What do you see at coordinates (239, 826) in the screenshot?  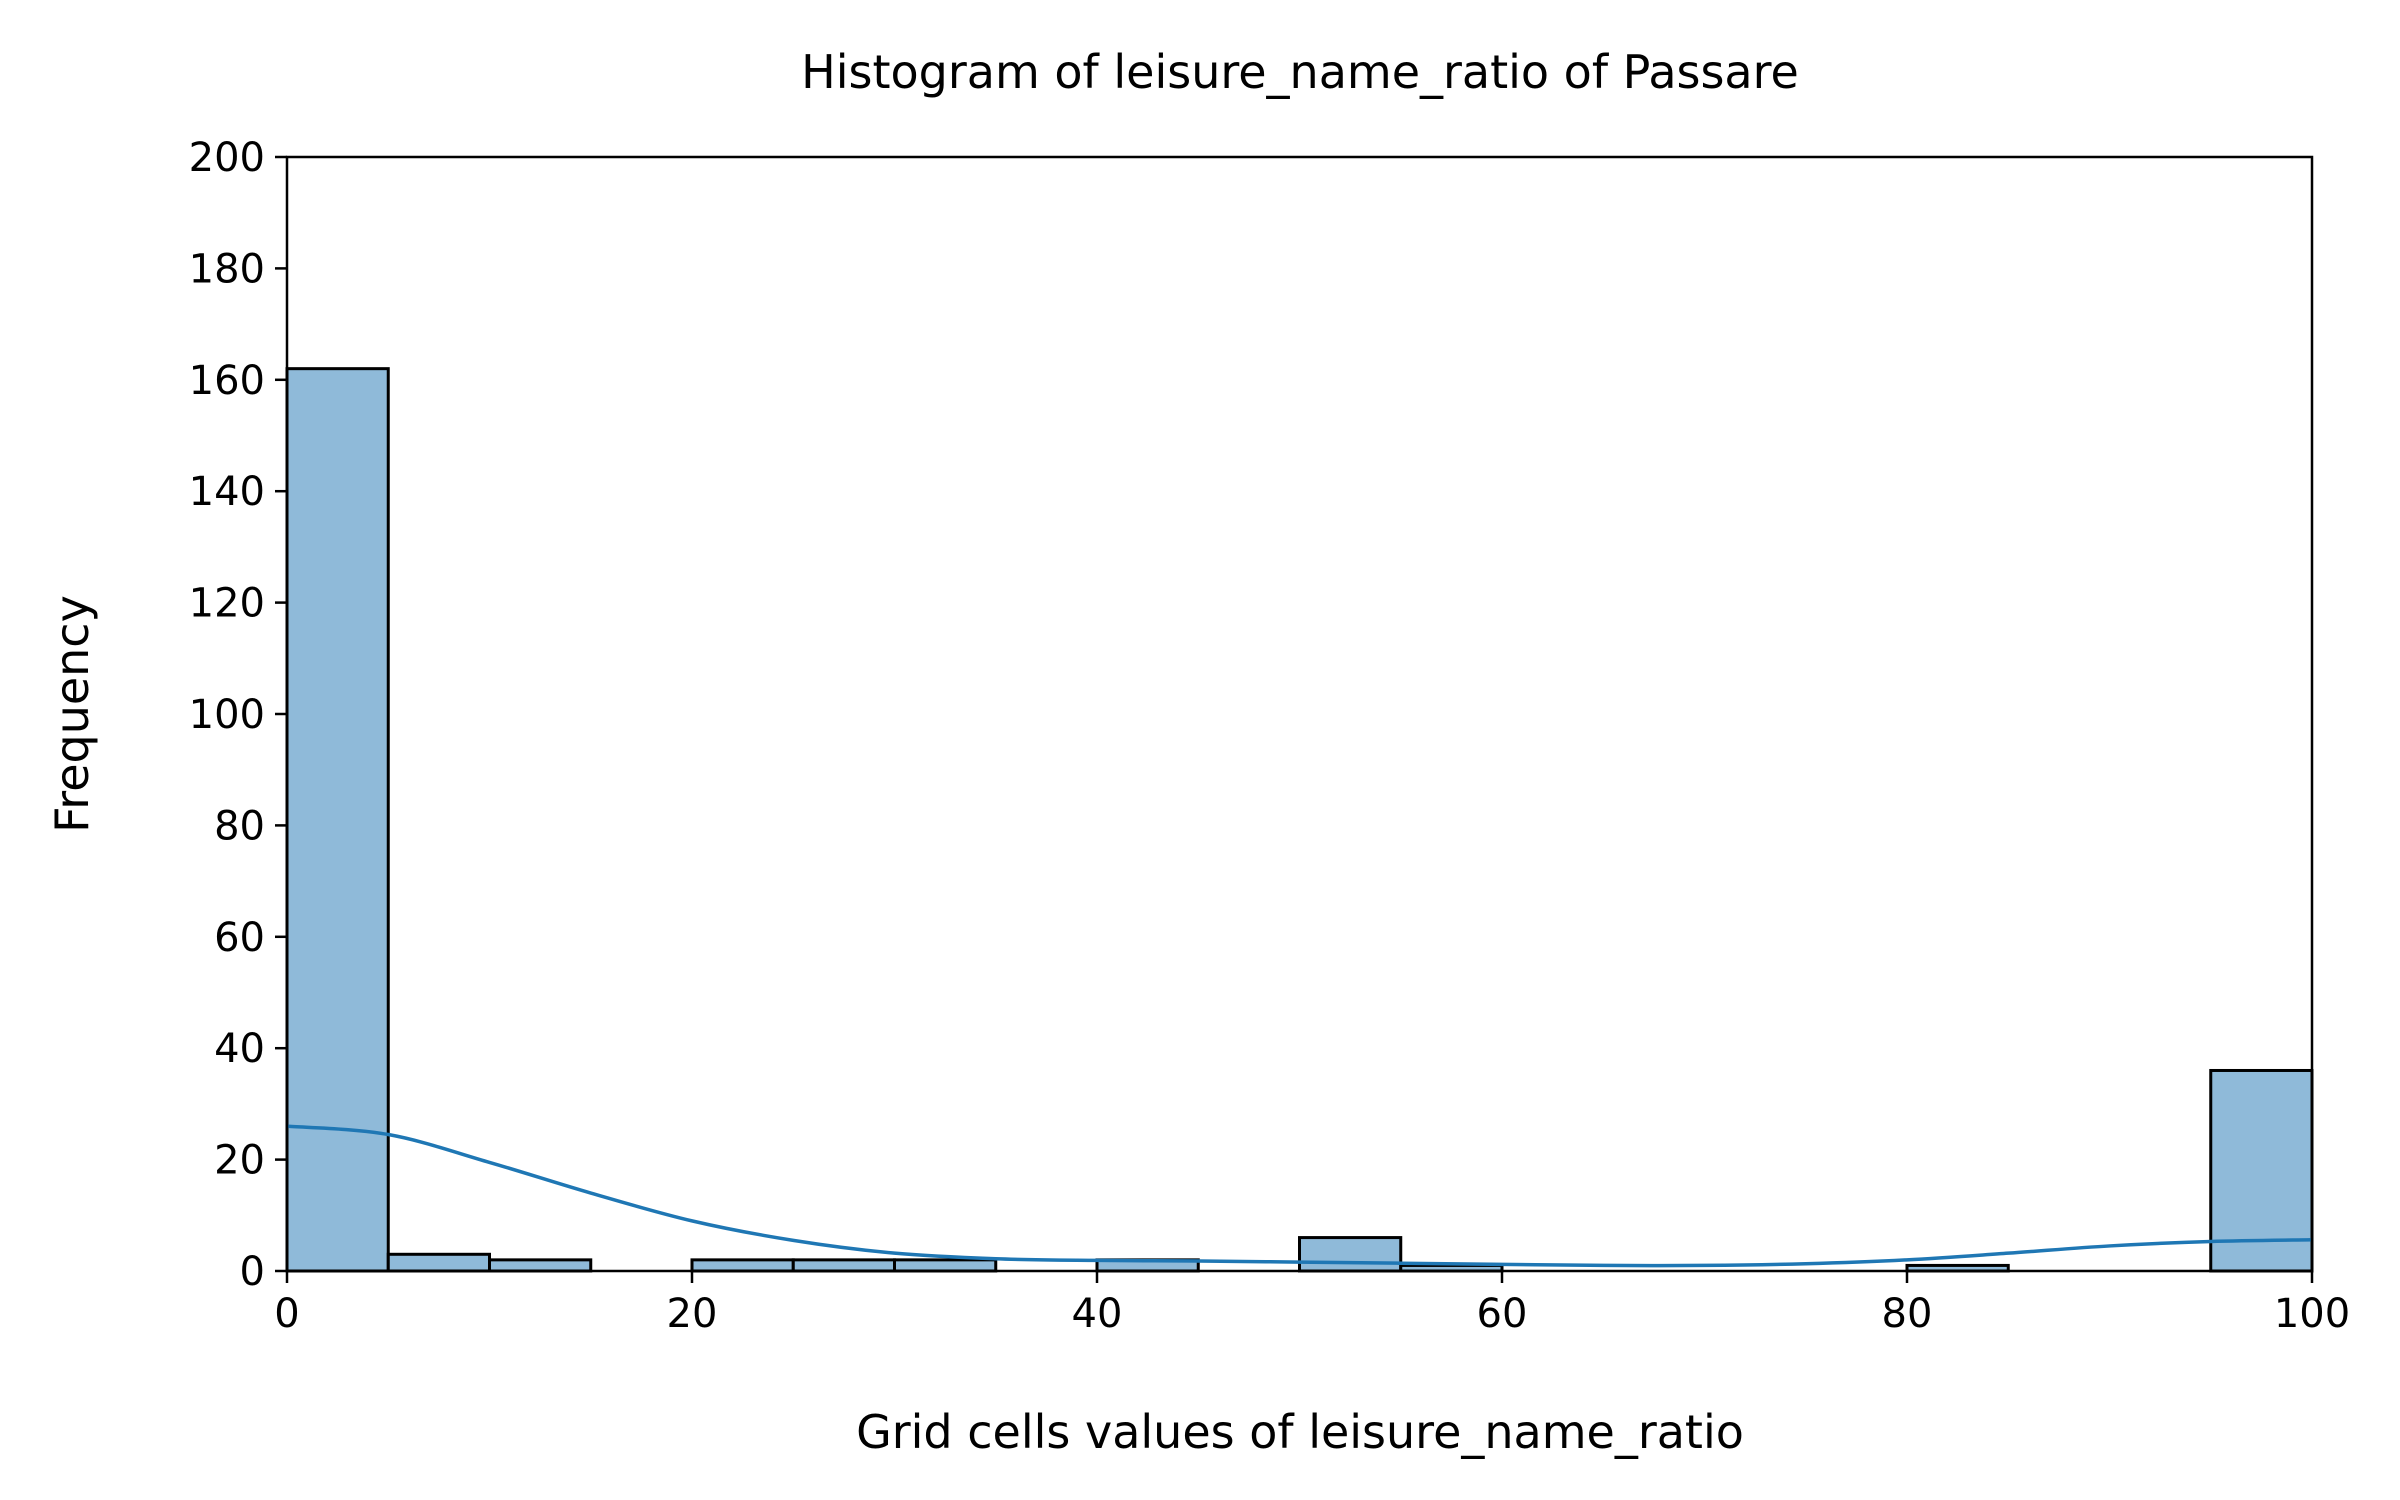 I see `y-tick-label: 80` at bounding box center [239, 826].